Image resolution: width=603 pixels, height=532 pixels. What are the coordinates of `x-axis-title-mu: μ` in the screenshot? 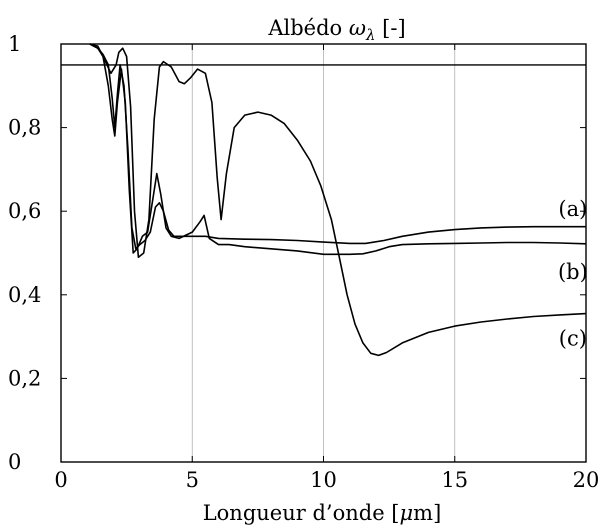 It's located at (407, 513).